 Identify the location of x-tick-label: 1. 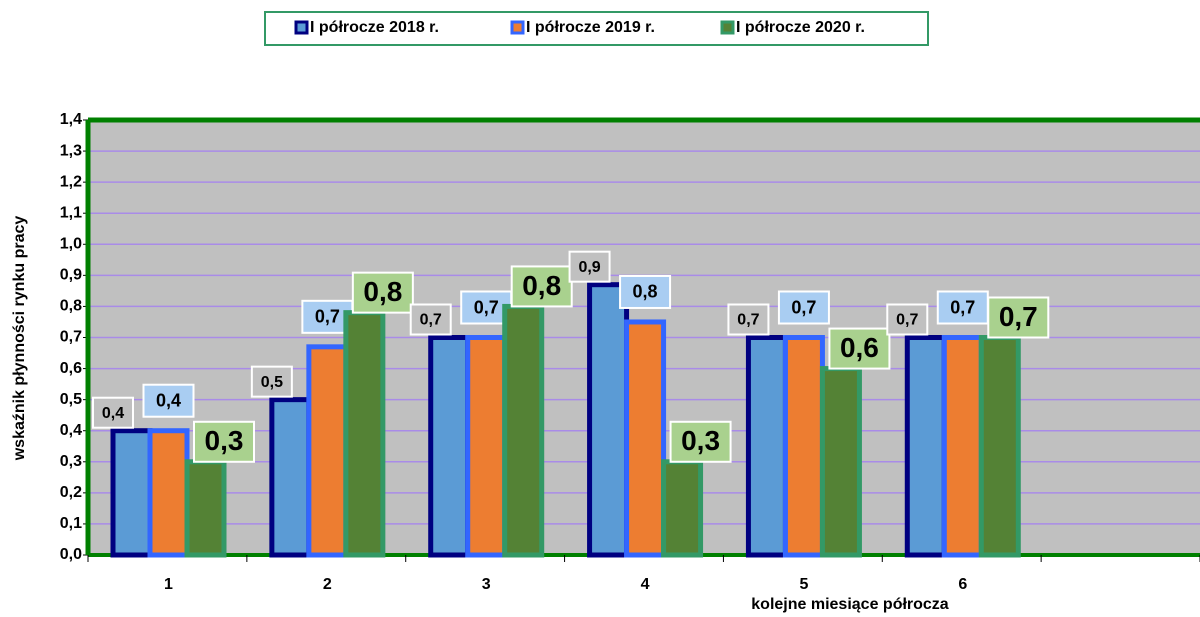
(168, 584).